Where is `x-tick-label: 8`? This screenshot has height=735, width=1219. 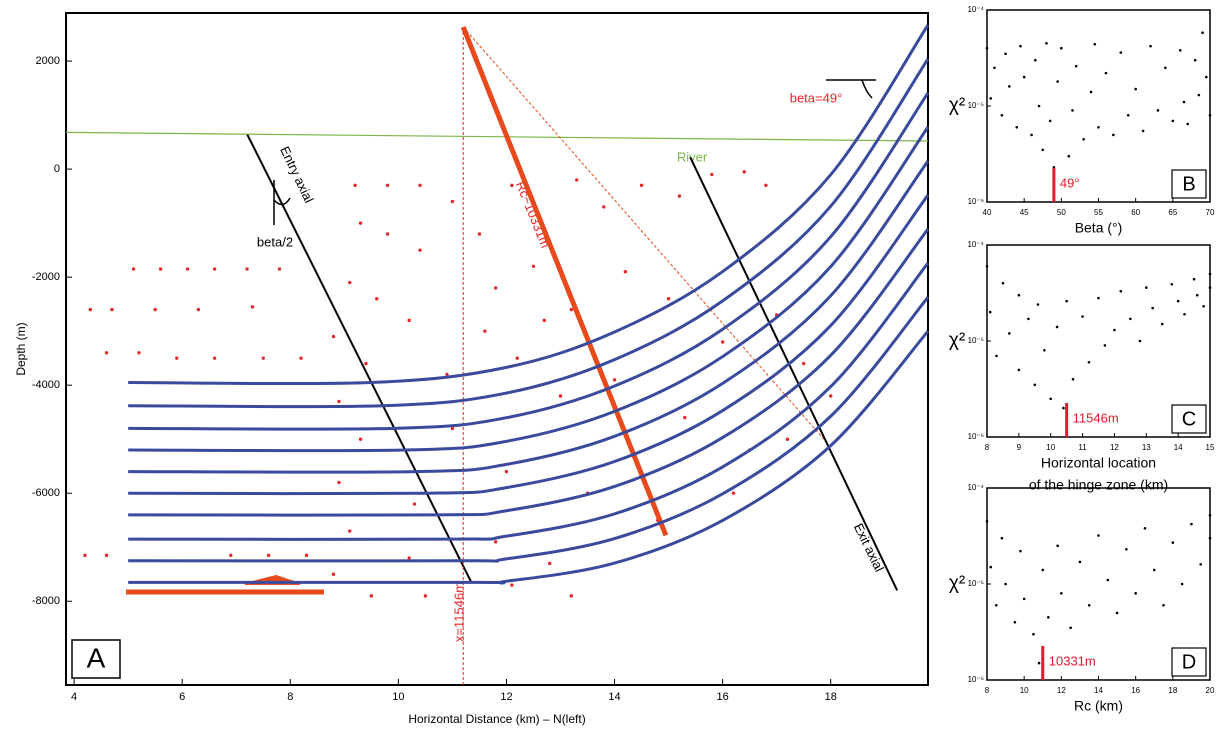 x-tick-label: 8 is located at coordinates (987, 690).